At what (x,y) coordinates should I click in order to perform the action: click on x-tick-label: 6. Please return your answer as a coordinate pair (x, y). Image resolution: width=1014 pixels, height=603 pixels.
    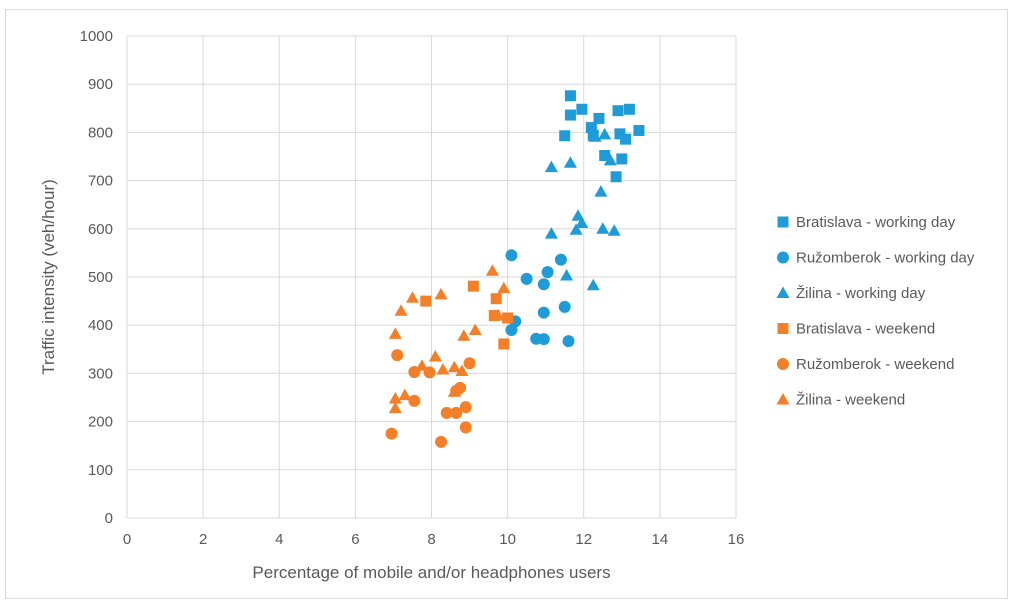
    Looking at the image, I should click on (355, 539).